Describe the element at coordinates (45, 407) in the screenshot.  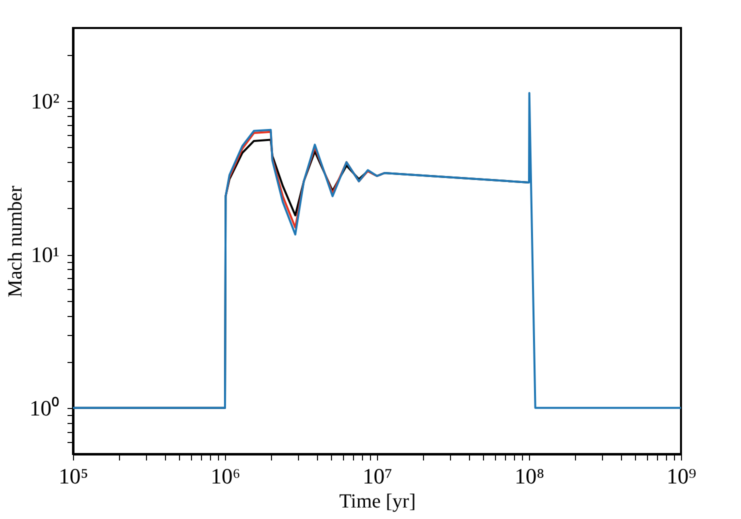
I see `y-tick-label: 10⁰` at that location.